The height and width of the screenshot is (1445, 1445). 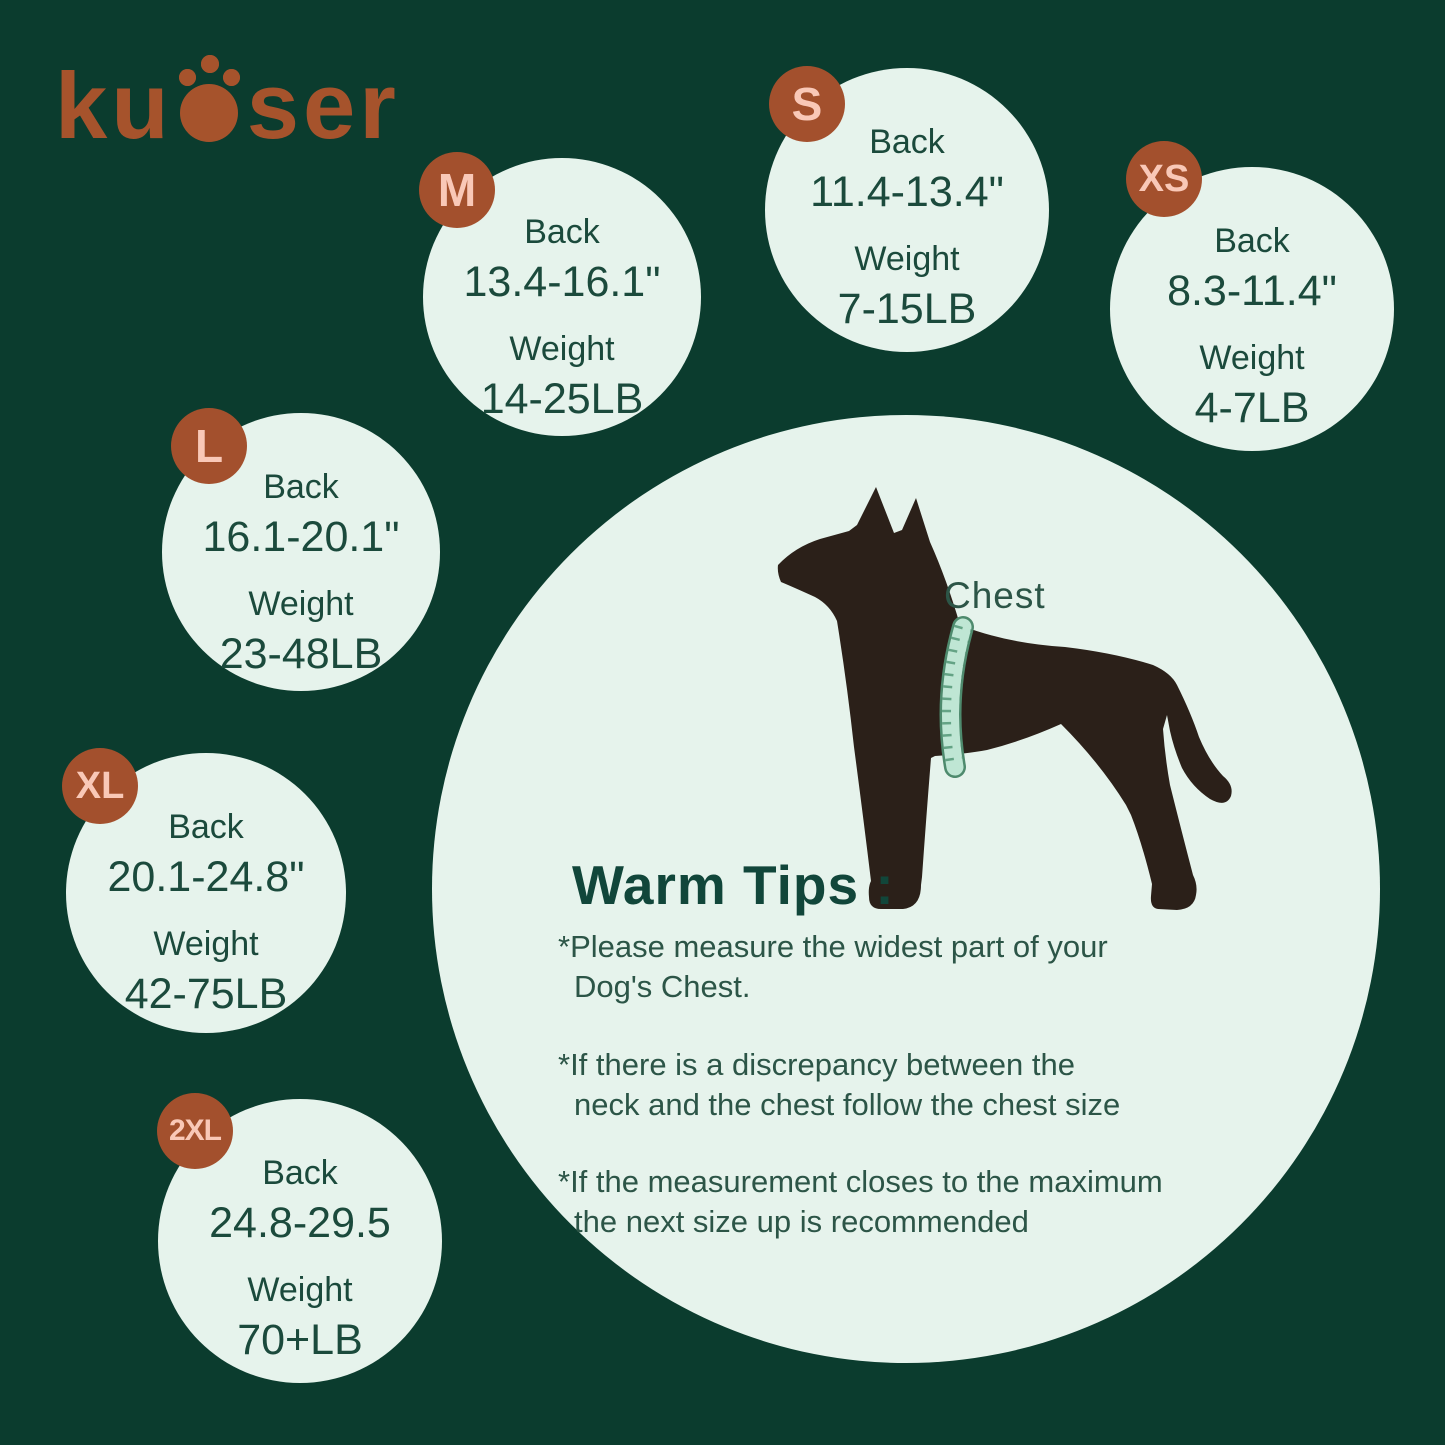 I want to click on size-circle-xs: XS Back 8.3-11.4" Weight 4-7LB, so click(x=1252, y=296).